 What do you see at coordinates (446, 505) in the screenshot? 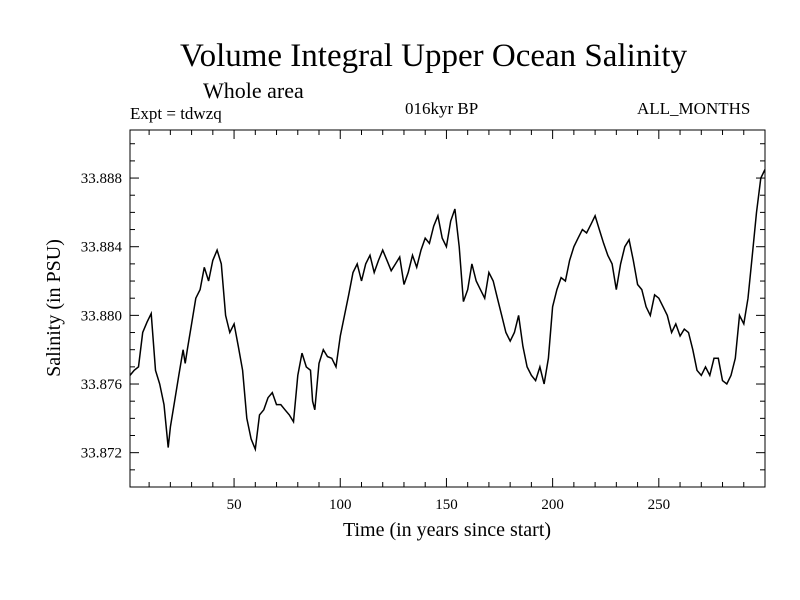
I see `x-tick-label: 150` at bounding box center [446, 505].